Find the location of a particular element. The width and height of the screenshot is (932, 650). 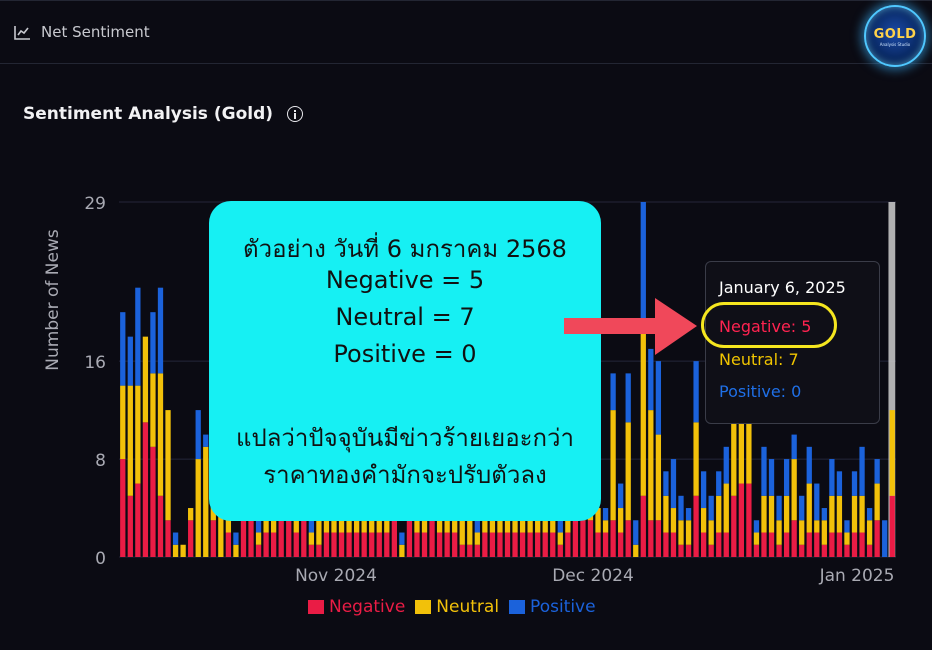

logo-text: GOLD is located at coordinates (895, 34).